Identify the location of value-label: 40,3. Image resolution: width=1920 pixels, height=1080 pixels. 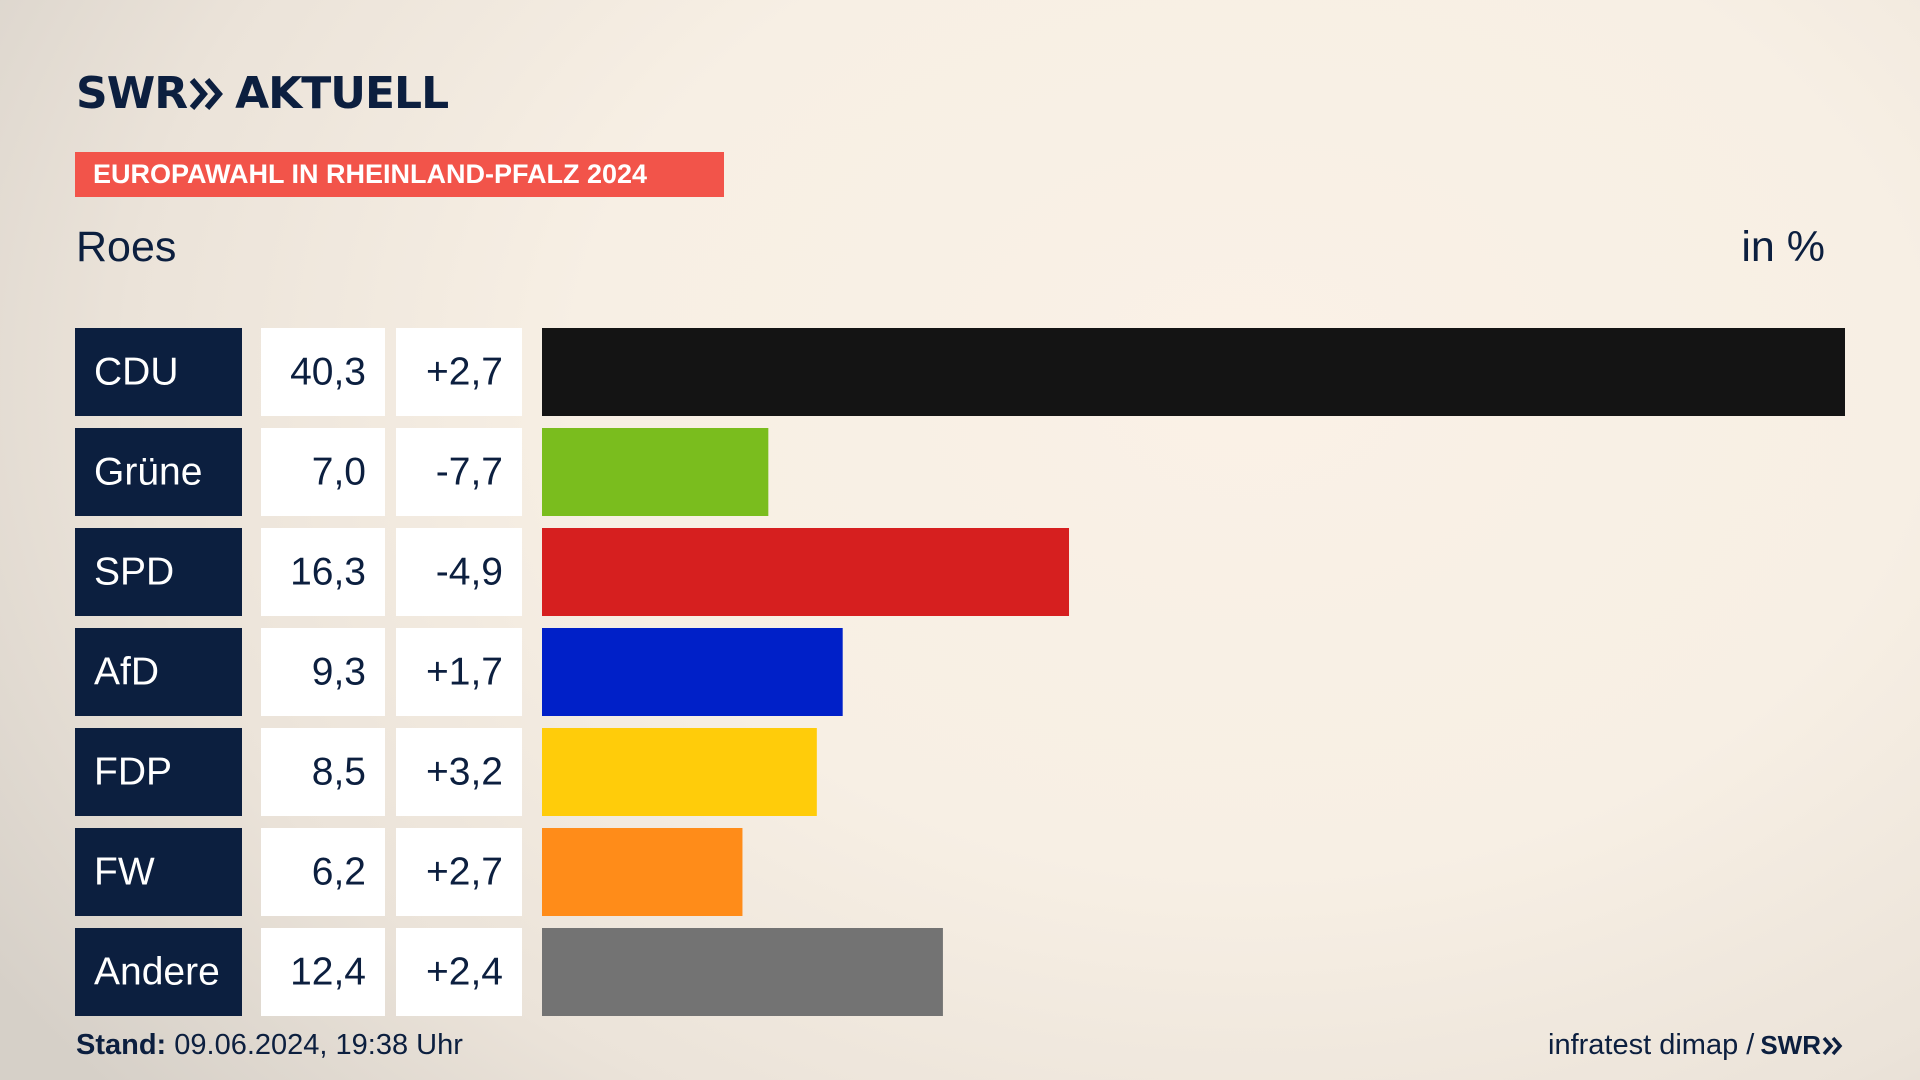
(328, 372).